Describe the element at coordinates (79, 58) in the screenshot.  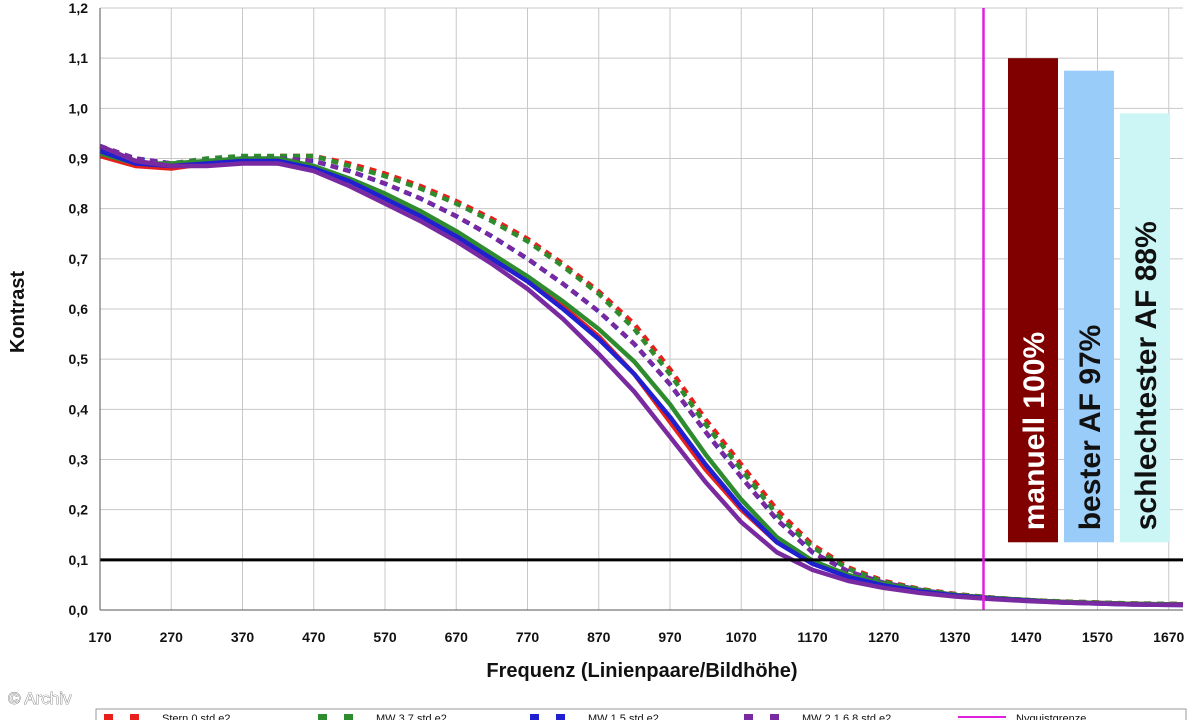
I see `y-tick-label: 1,1` at that location.